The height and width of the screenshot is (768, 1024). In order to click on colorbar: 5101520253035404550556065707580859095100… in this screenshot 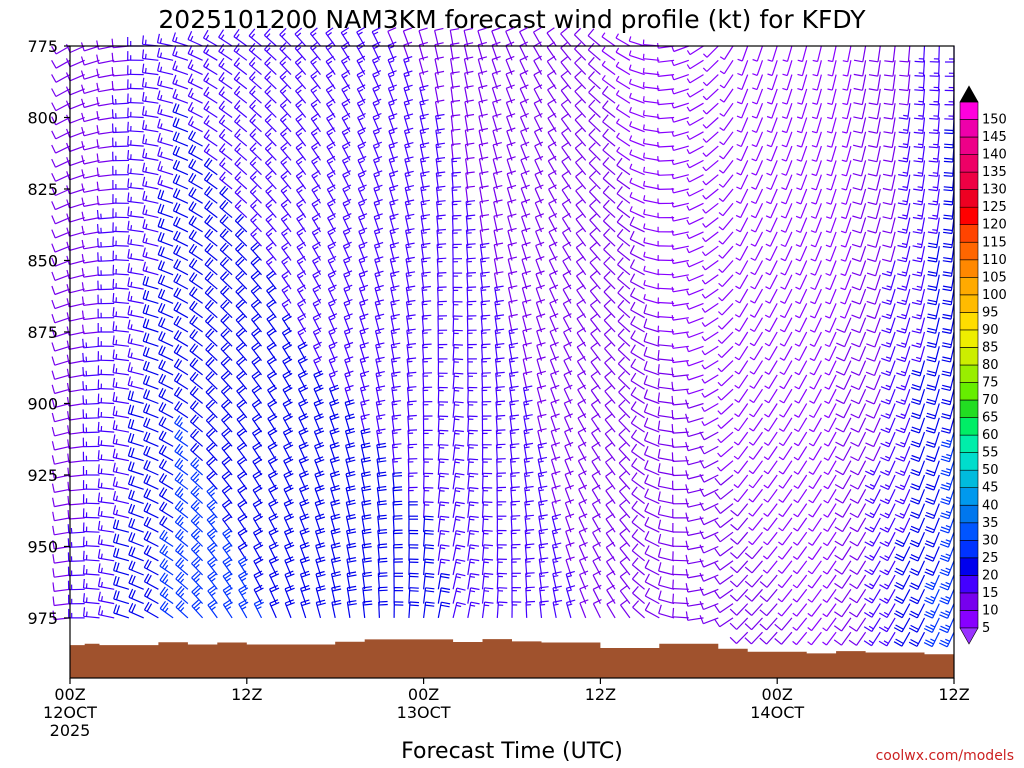, I will do `click(983, 365)`.